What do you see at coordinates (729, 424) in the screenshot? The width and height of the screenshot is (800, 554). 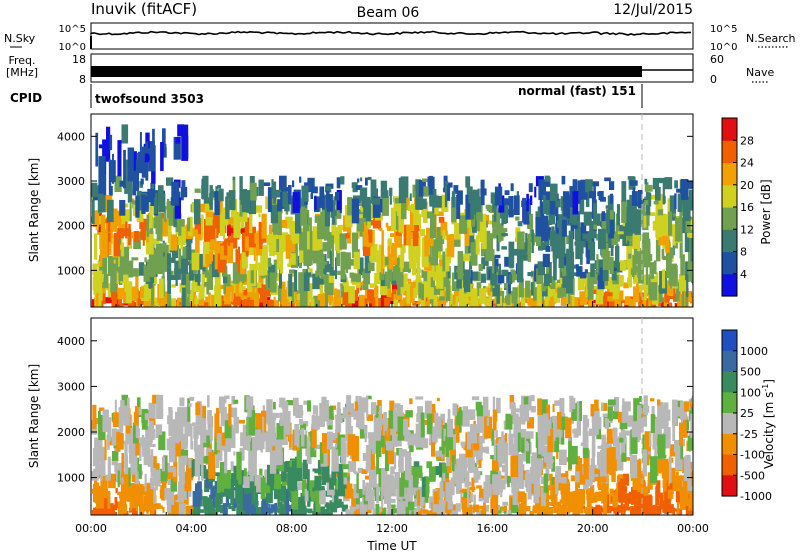 I see `colorbar-segment` at bounding box center [729, 424].